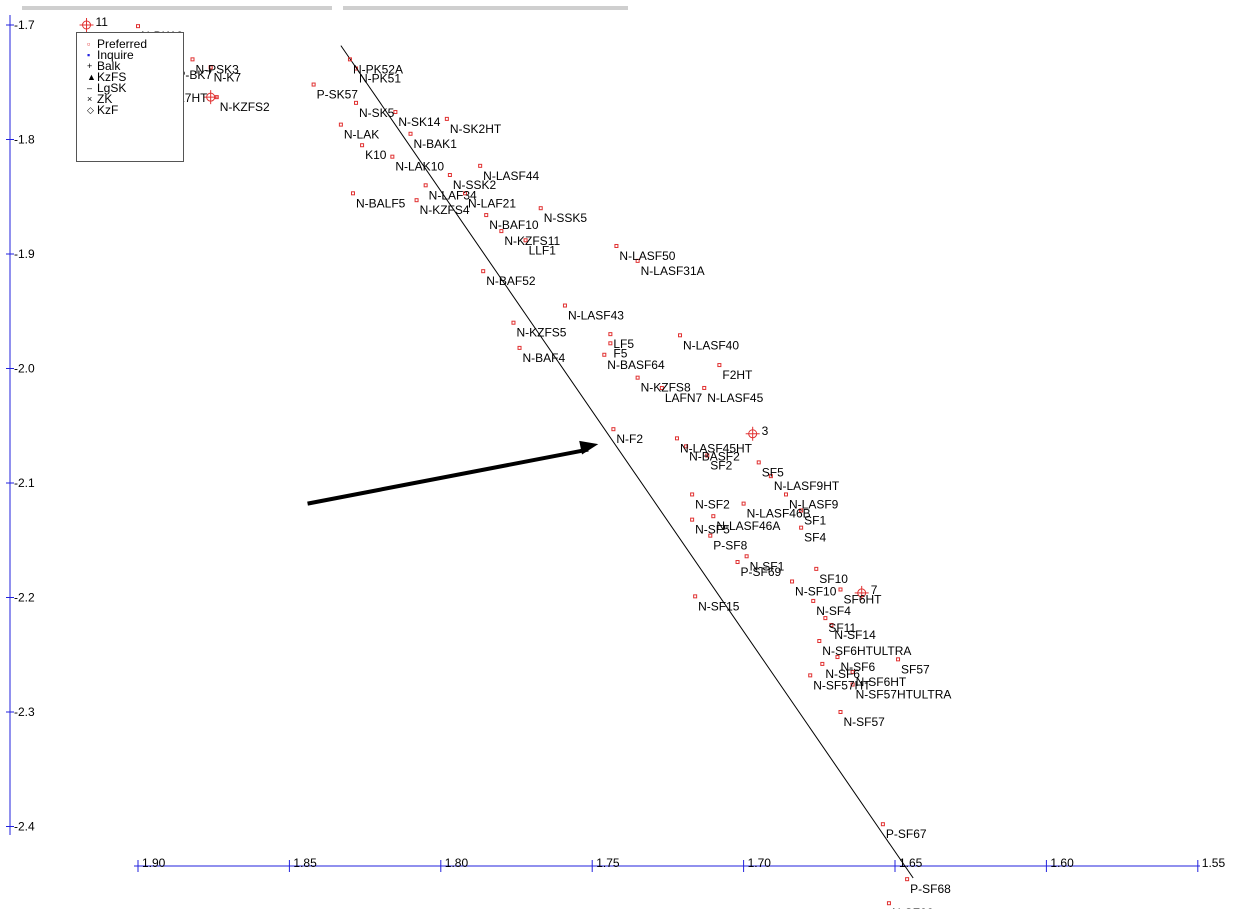  What do you see at coordinates (228, 77) in the screenshot?
I see `point-label: N-K7` at bounding box center [228, 77].